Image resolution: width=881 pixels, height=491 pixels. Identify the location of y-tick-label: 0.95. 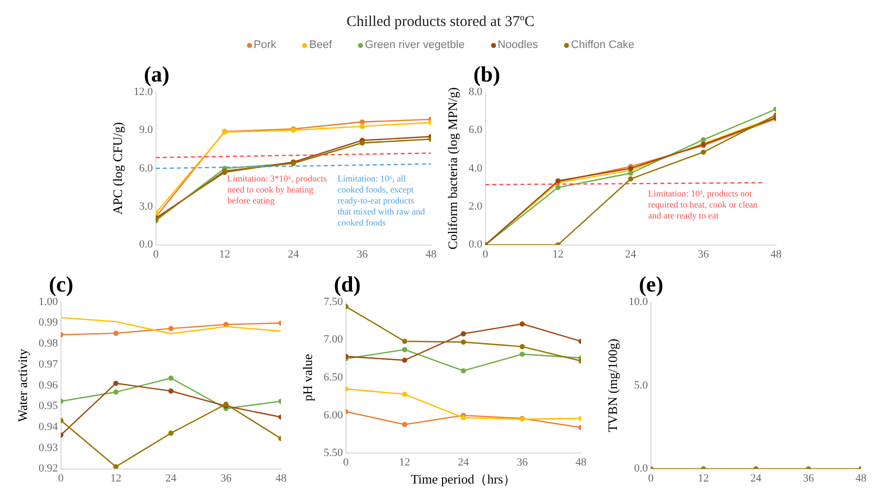
(48, 406).